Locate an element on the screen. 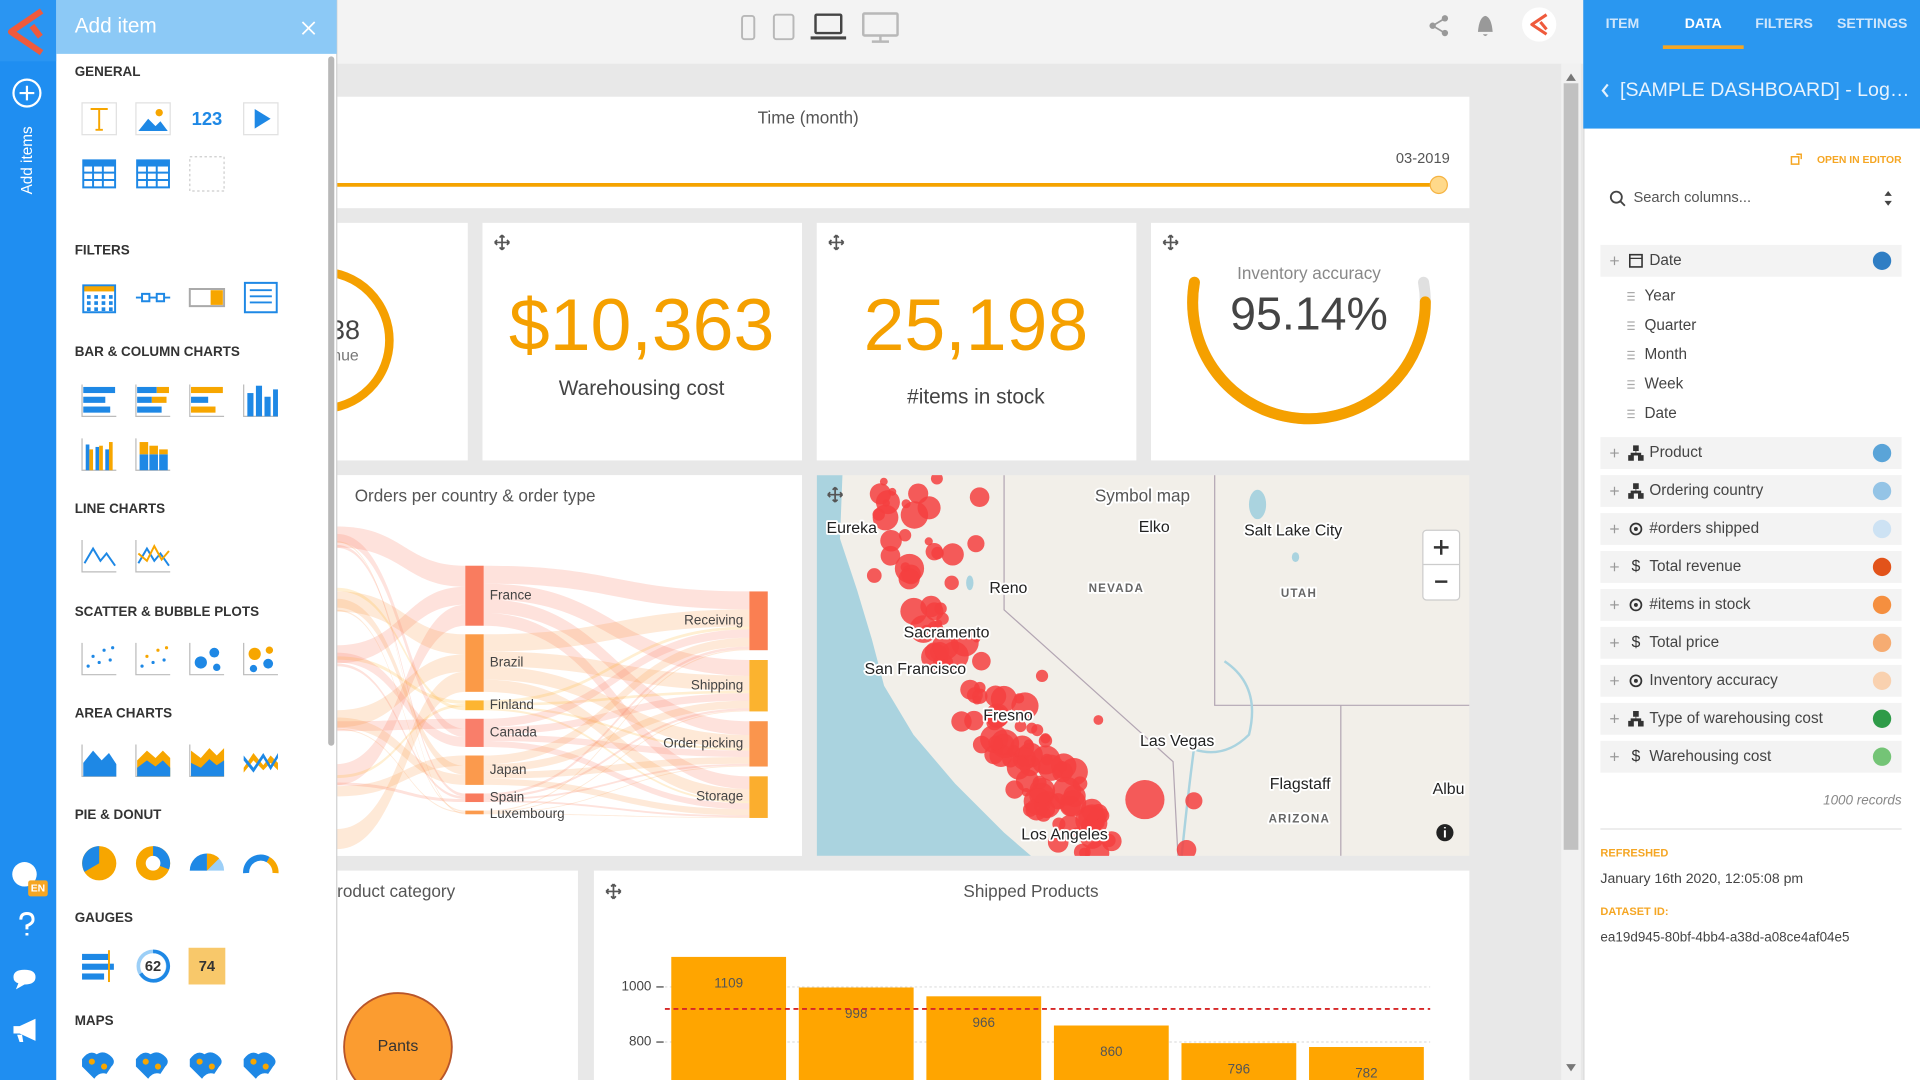 The height and width of the screenshot is (1080, 1920). filter-slider-handle is located at coordinates (1438, 185).